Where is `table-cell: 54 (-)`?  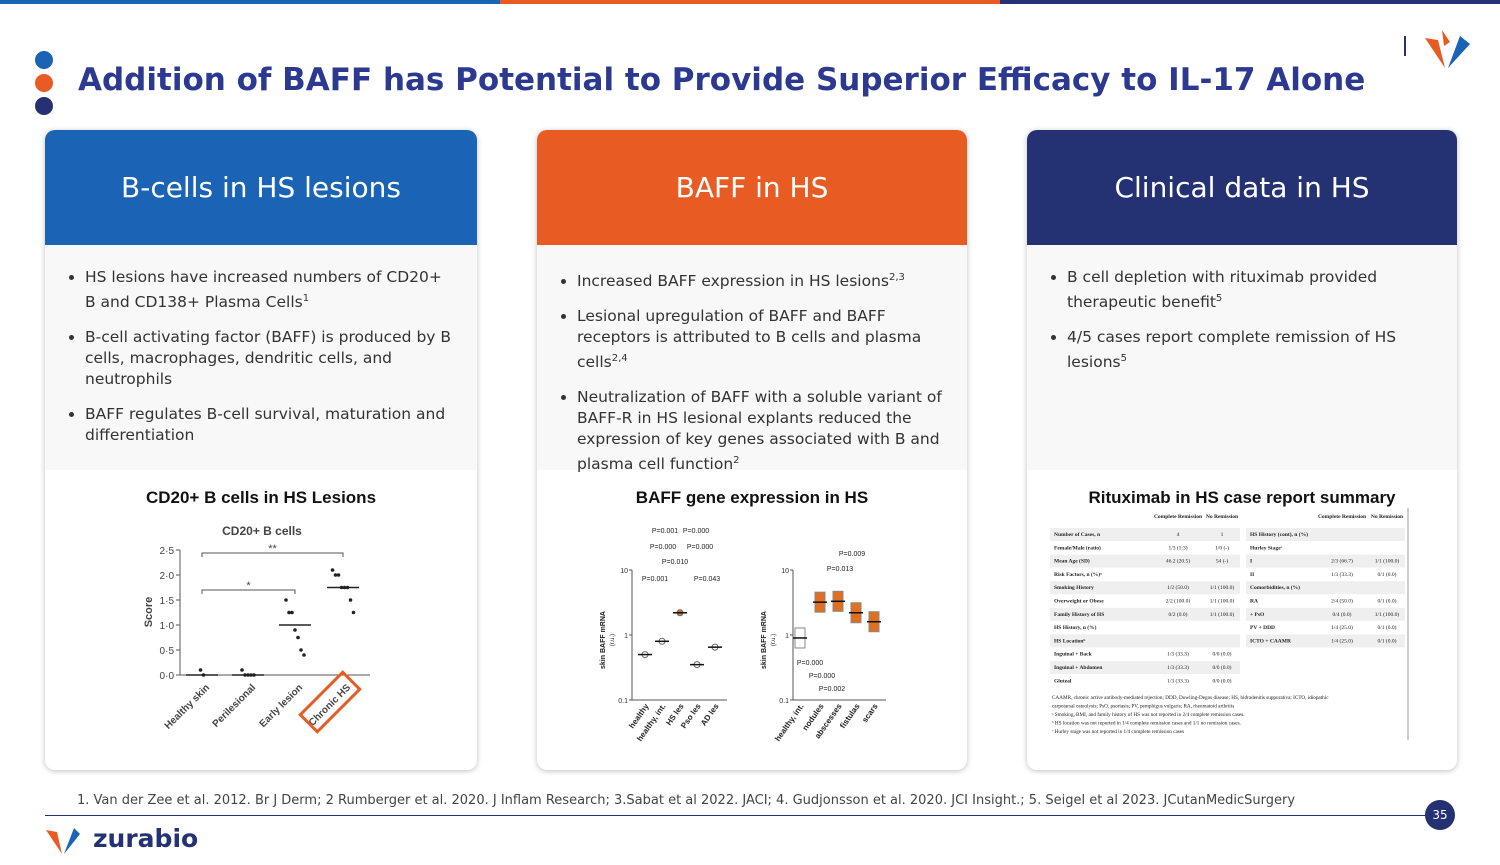 table-cell: 54 (-) is located at coordinates (1222, 561).